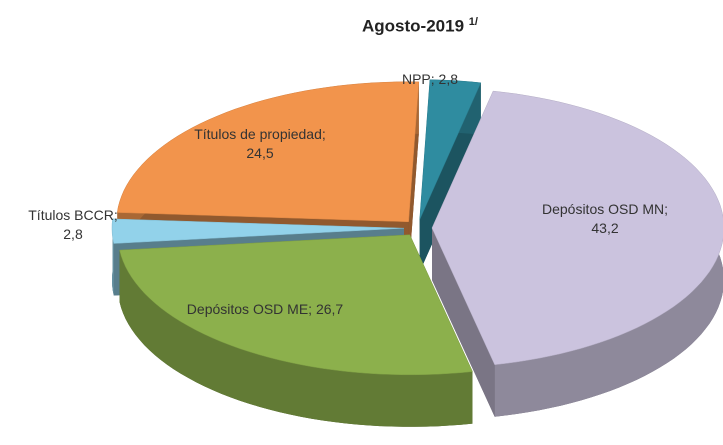  Describe the element at coordinates (73, 225) in the screenshot. I see `data-label: Títulos BCCR; 2,8` at that location.